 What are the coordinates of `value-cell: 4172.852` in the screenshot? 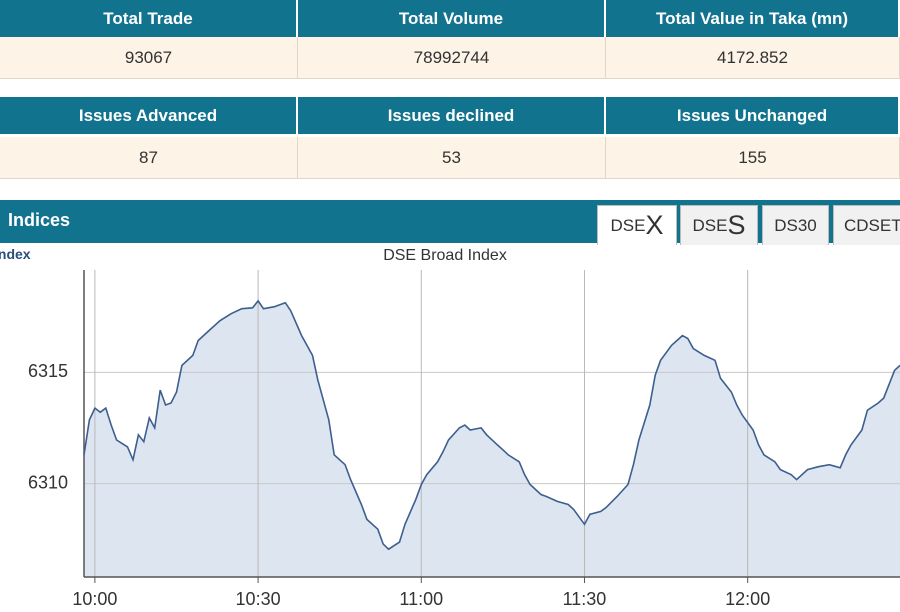 It's located at (753, 57).